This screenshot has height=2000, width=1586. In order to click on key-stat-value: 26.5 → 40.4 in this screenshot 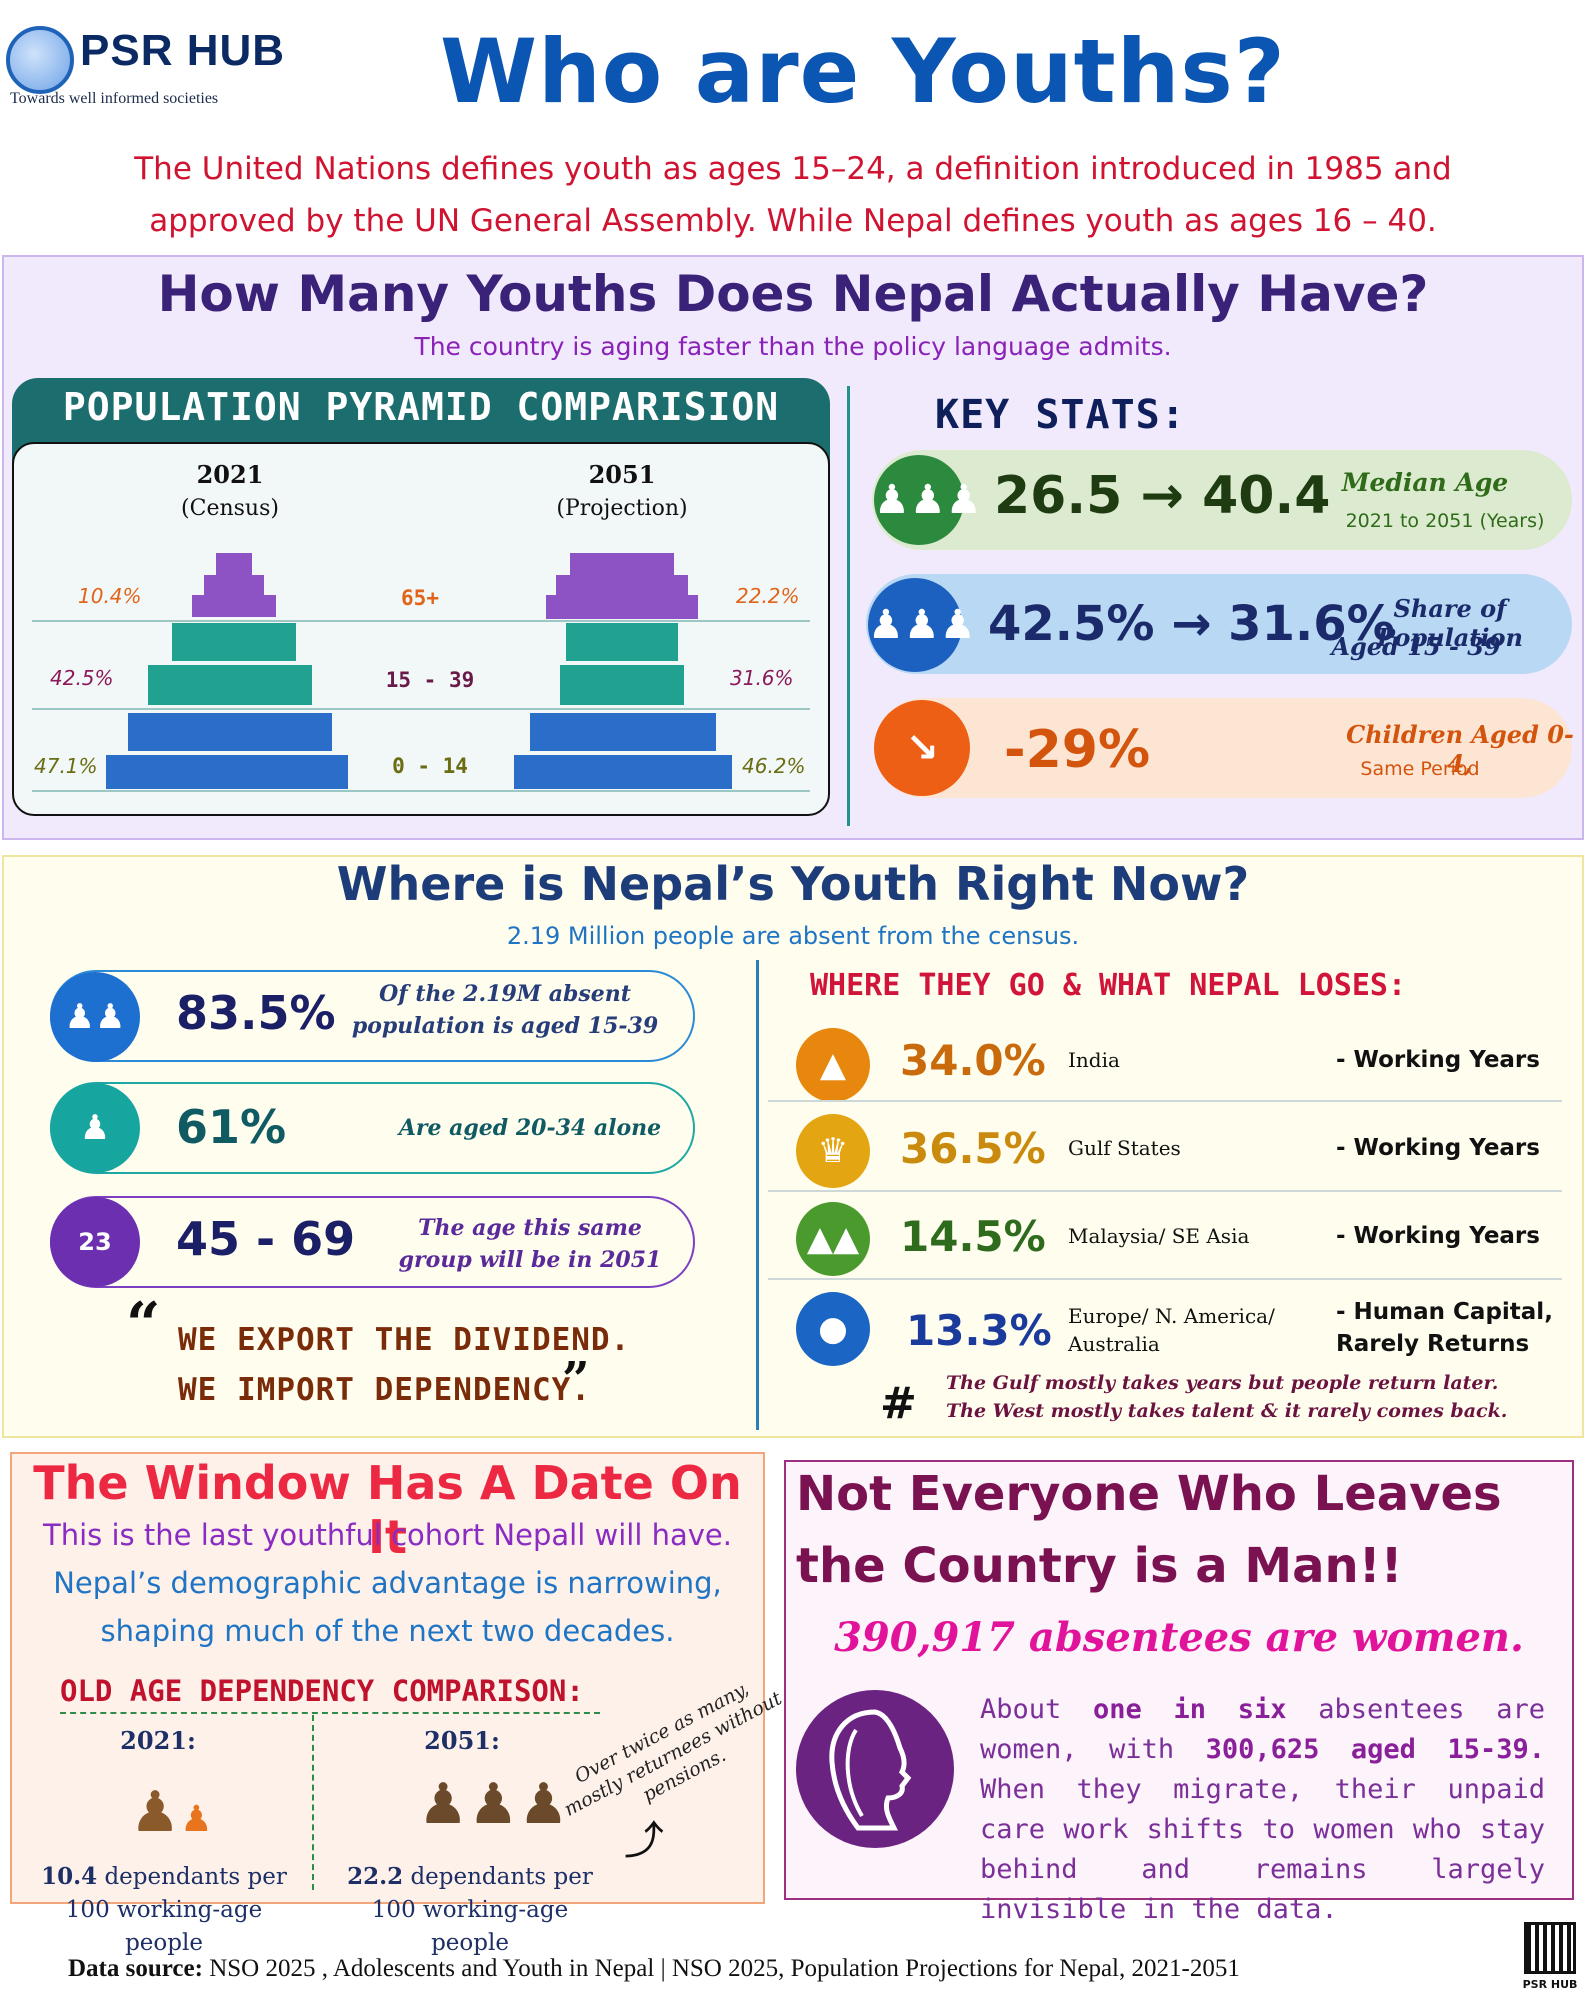, I will do `click(1162, 496)`.